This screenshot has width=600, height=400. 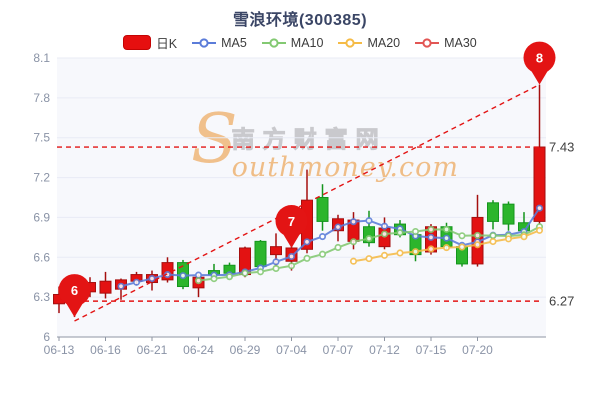 I want to click on legend-label-ma5: MA5, so click(x=234, y=42).